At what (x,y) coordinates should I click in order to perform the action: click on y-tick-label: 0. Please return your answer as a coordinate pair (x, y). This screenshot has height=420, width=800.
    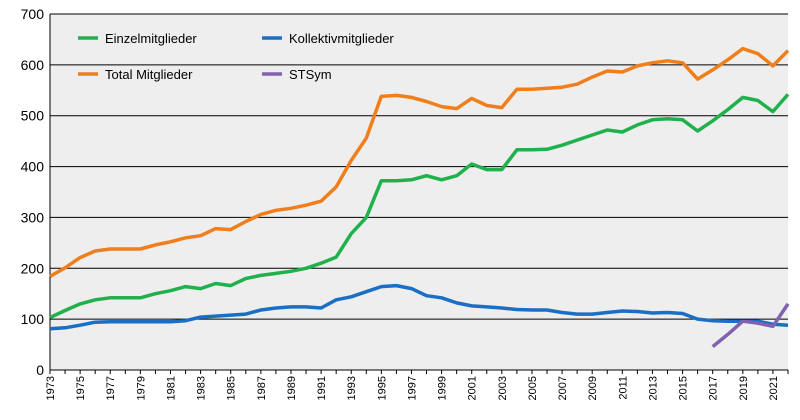
    Looking at the image, I should click on (40, 370).